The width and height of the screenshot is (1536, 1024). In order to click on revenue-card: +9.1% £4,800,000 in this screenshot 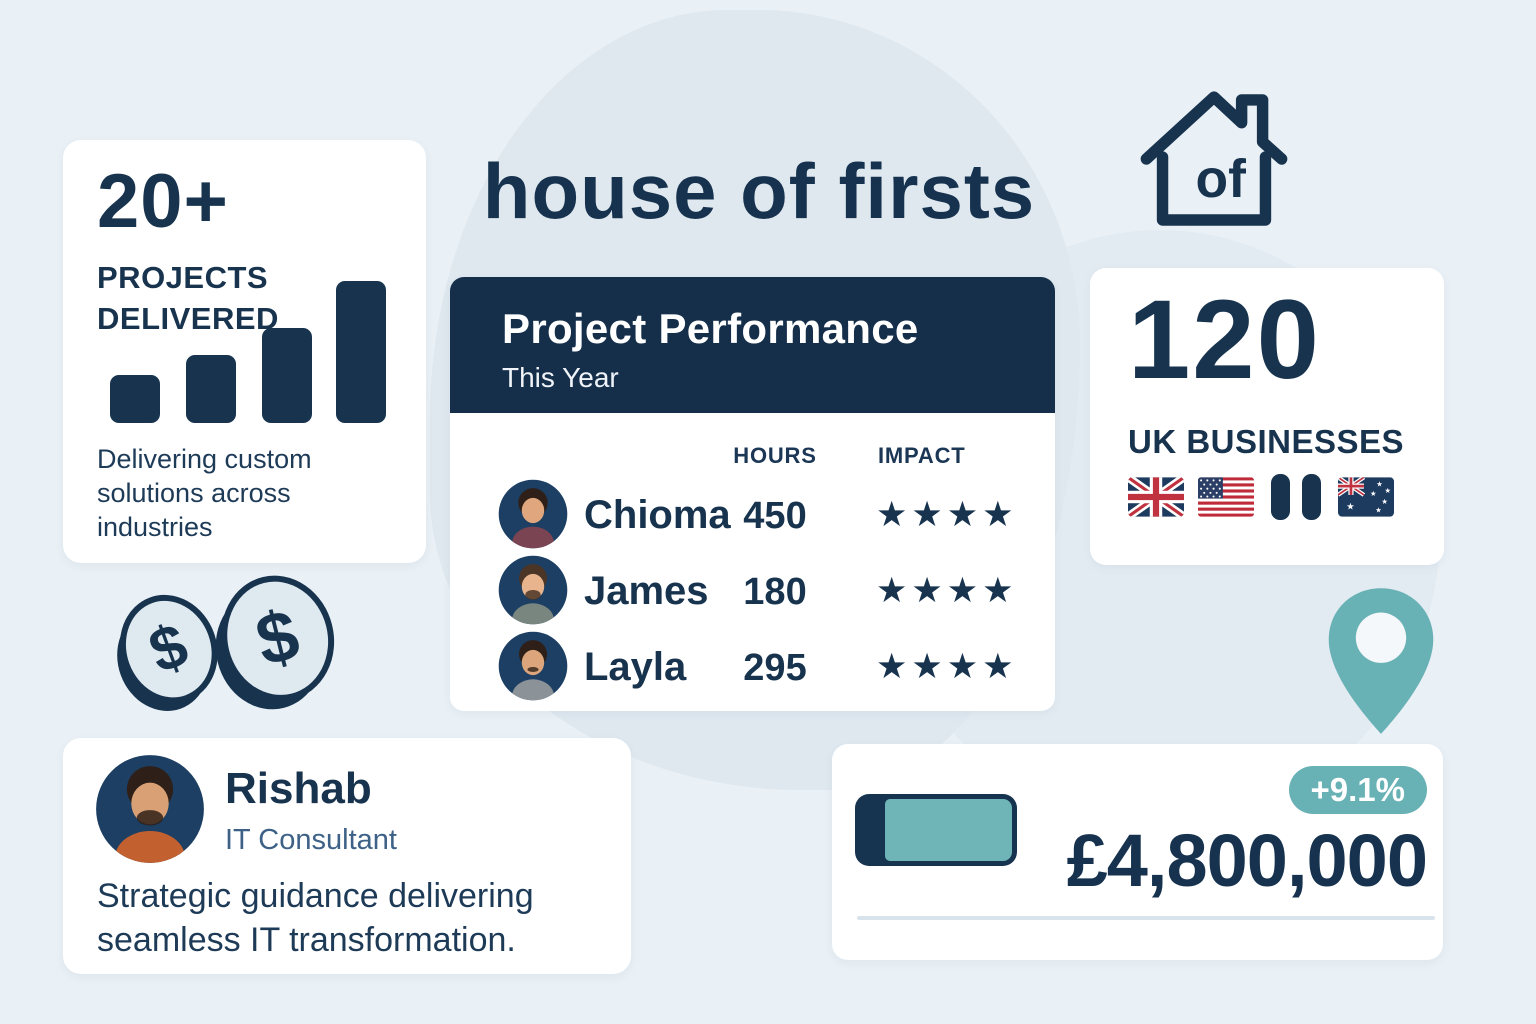, I will do `click(1137, 852)`.